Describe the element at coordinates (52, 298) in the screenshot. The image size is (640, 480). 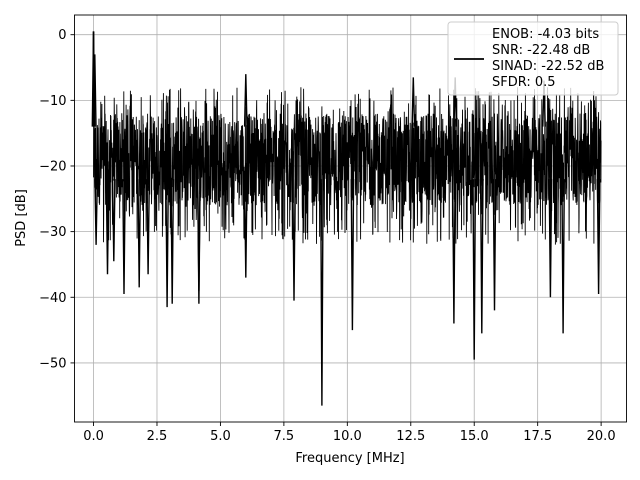
I see `y-tick-label: −40` at that location.